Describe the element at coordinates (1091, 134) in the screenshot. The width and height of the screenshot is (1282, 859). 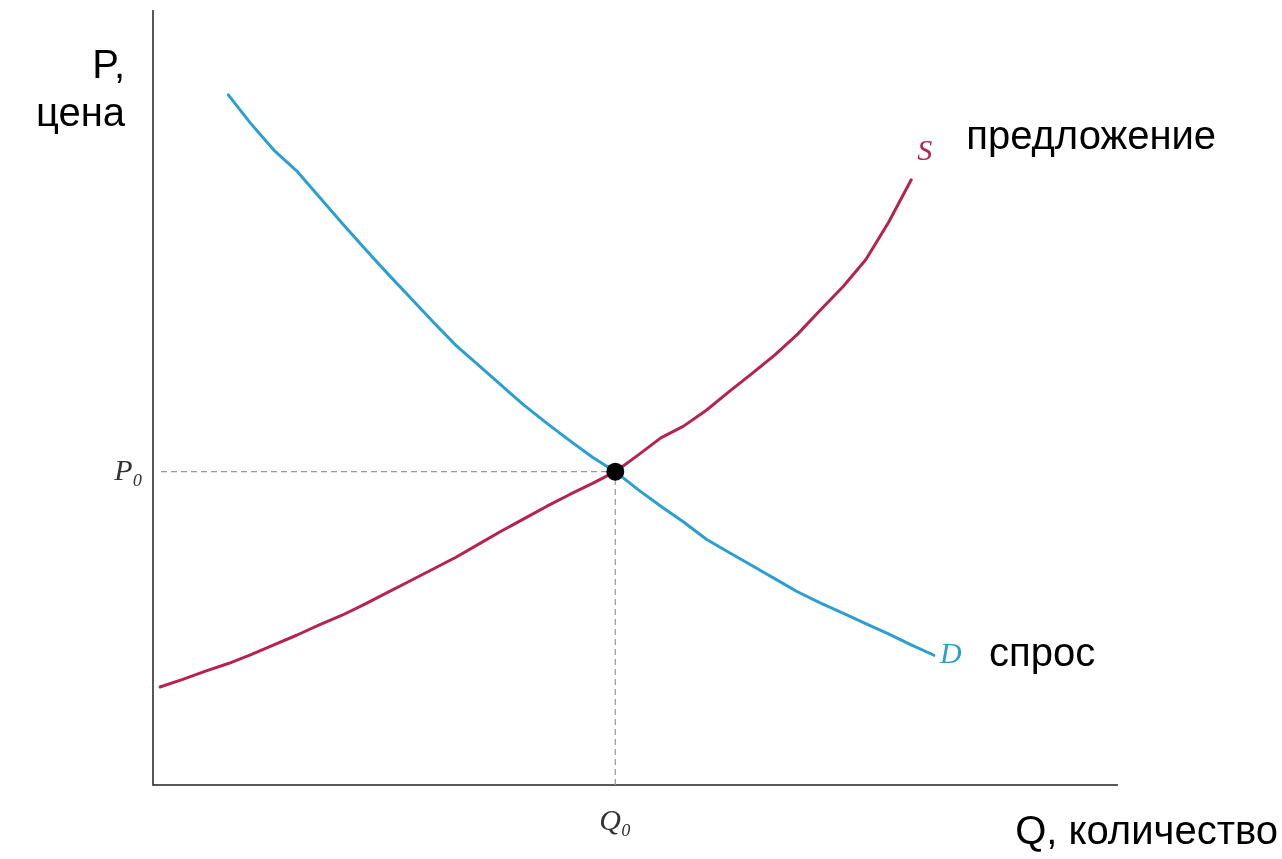
I see `text: предложение` at that location.